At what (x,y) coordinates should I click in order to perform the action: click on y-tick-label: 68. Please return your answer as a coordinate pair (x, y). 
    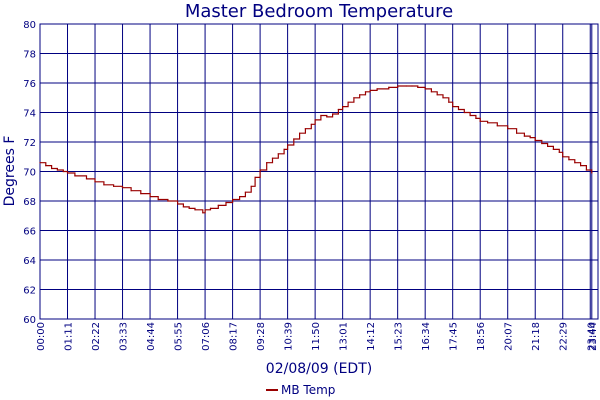
    Looking at the image, I should click on (29, 202).